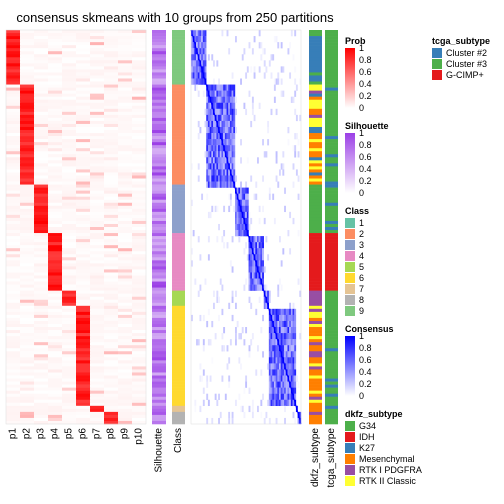 This screenshot has width=504, height=504. Describe the element at coordinates (374, 414) in the screenshot. I see `dkfz-legend-title: dkfz_subtype` at that location.